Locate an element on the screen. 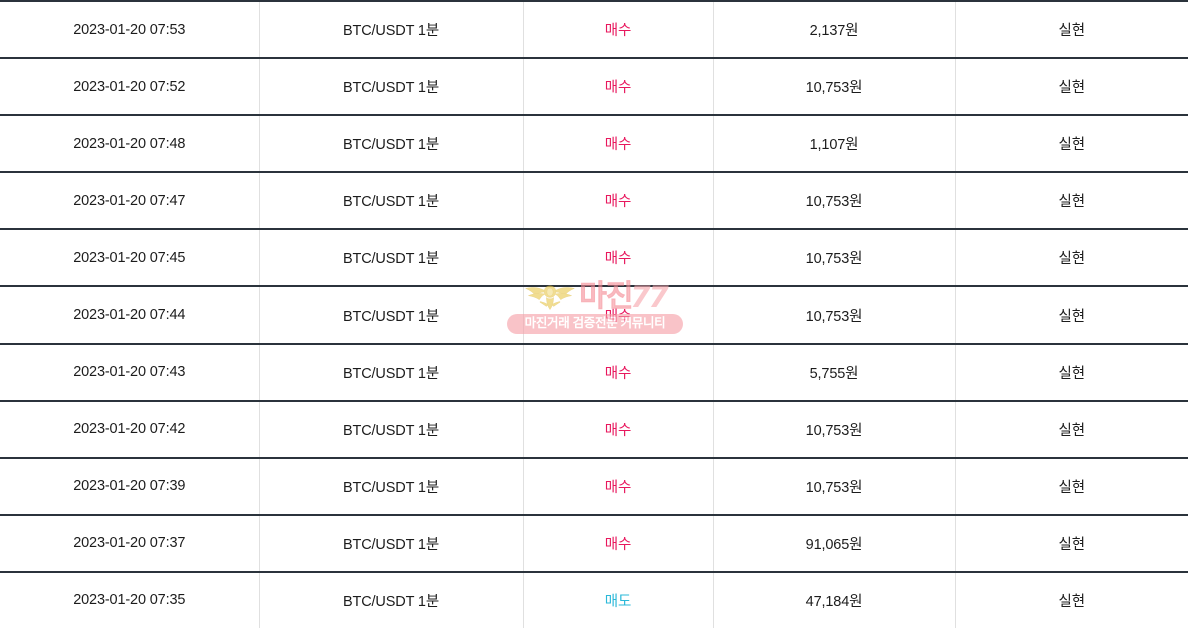 The width and height of the screenshot is (1188, 628). table-row: 2023-01-20 07:44 BTC/USDT 1분 매수 10,753원 실현 is located at coordinates (594, 315).